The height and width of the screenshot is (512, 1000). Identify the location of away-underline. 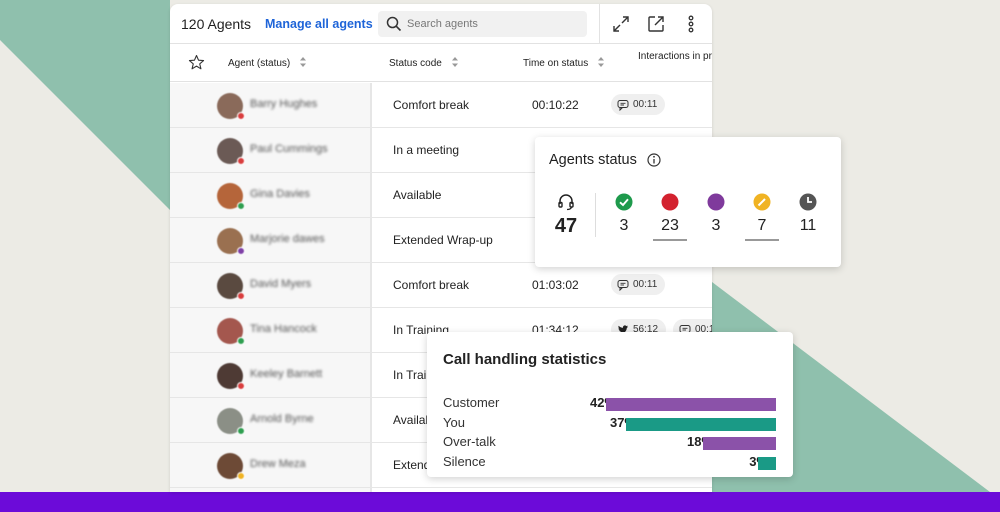
(762, 240).